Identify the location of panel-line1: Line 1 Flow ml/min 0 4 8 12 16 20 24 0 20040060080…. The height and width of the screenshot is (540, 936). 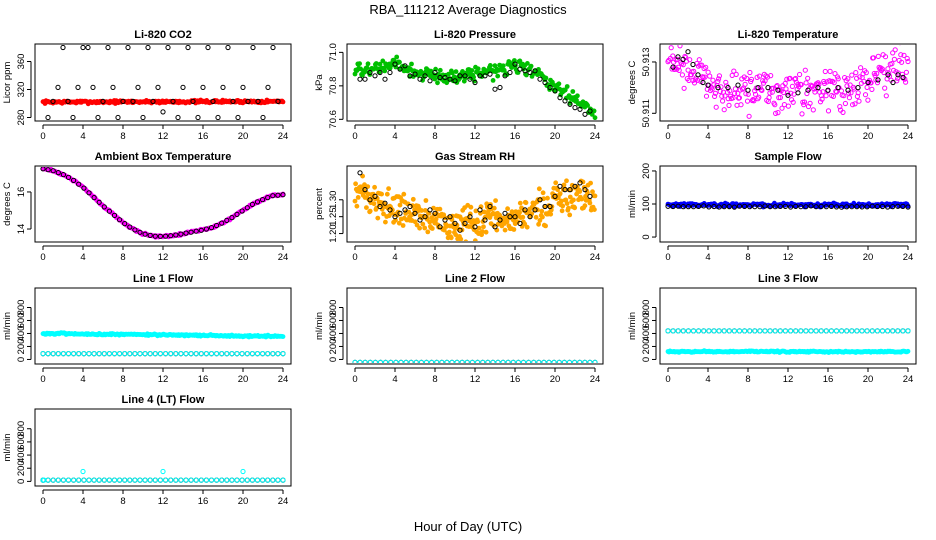
(147, 329).